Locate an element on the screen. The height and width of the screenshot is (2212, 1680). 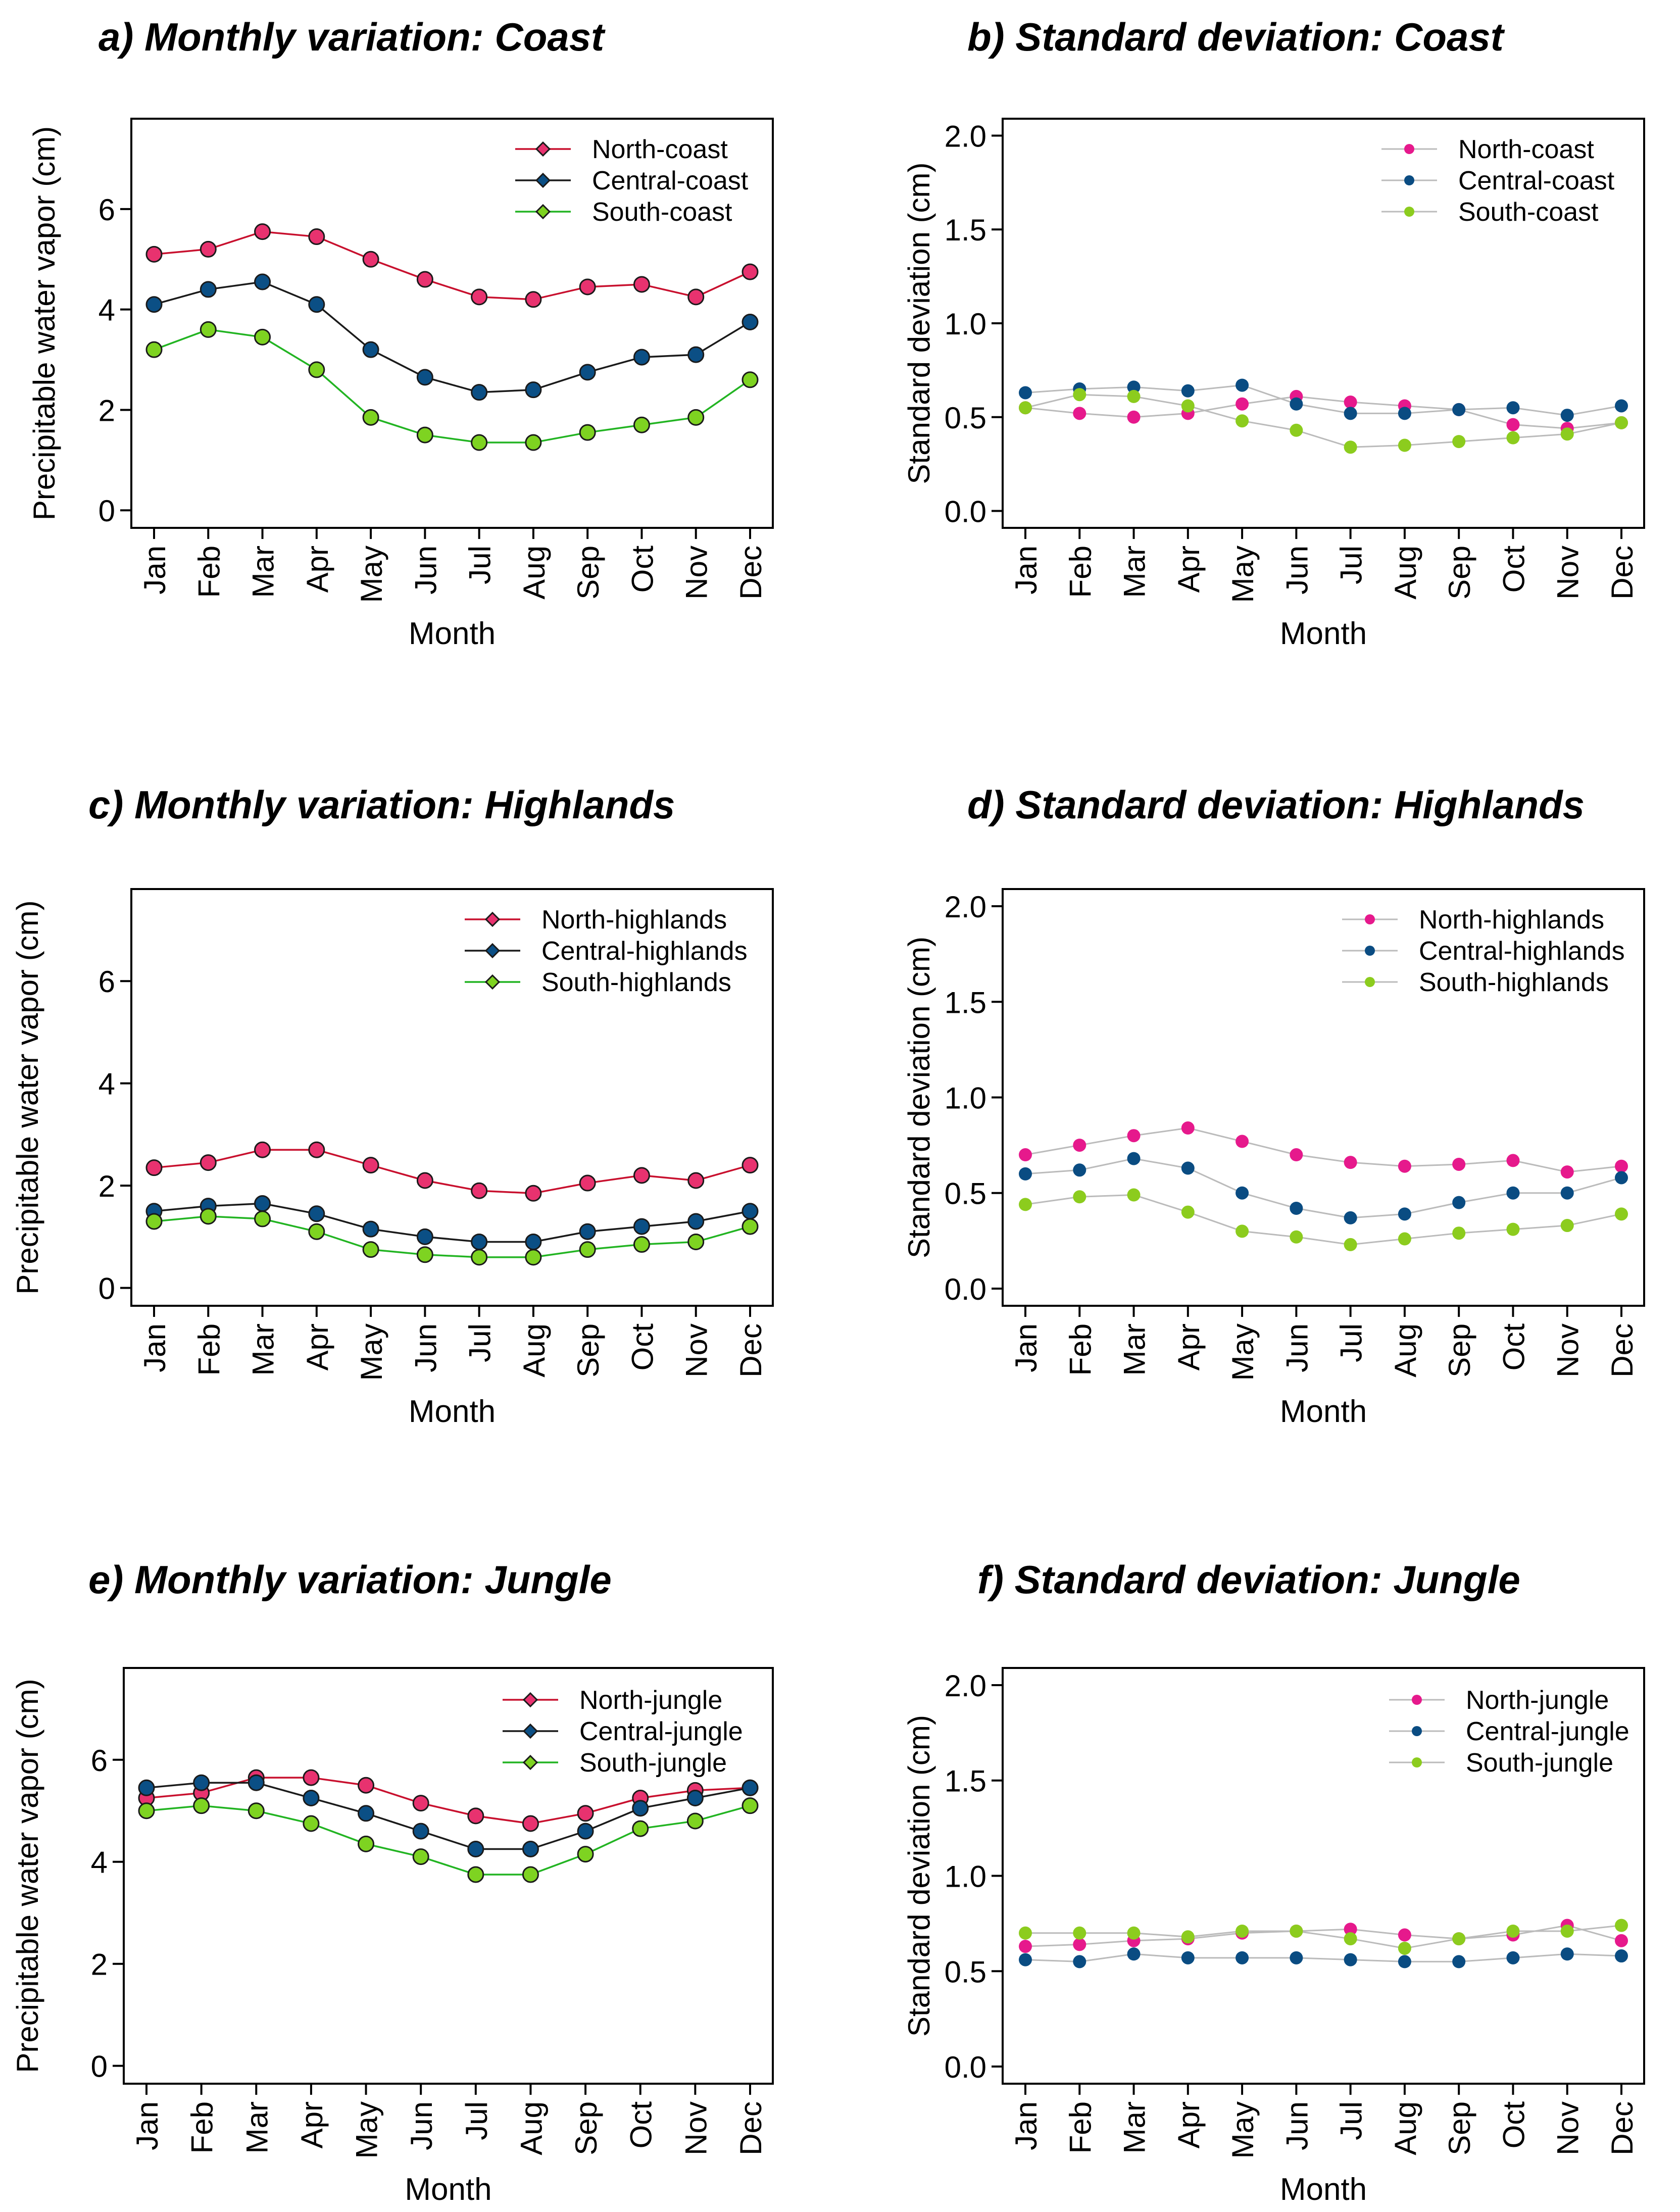
y-tick-label: 4 is located at coordinates (99, 1863).